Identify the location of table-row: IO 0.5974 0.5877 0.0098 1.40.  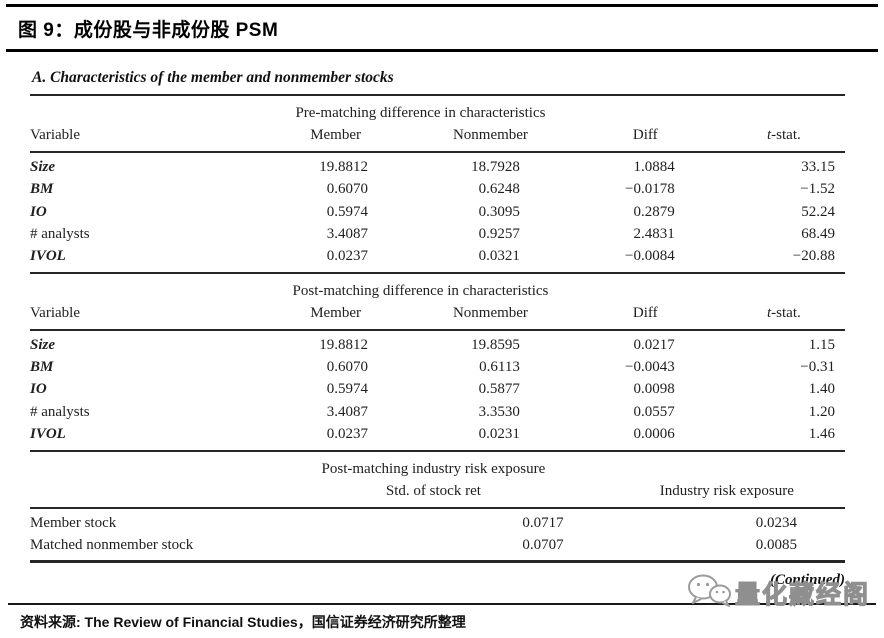
(437, 389).